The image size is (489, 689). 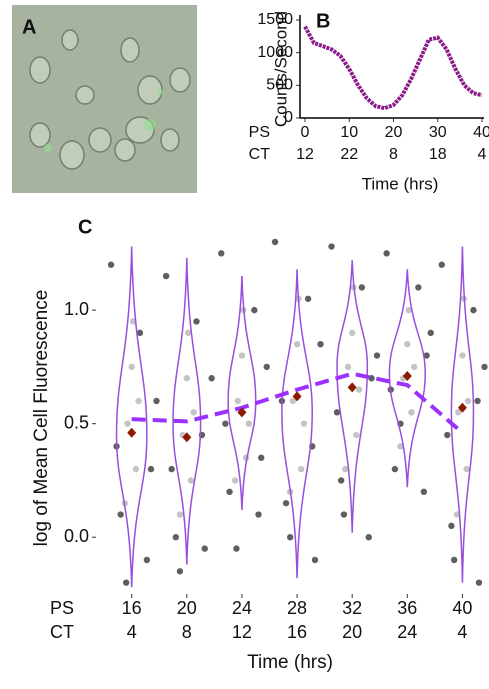 What do you see at coordinates (76, 536) in the screenshot?
I see `y-tick-label: 0.0` at bounding box center [76, 536].